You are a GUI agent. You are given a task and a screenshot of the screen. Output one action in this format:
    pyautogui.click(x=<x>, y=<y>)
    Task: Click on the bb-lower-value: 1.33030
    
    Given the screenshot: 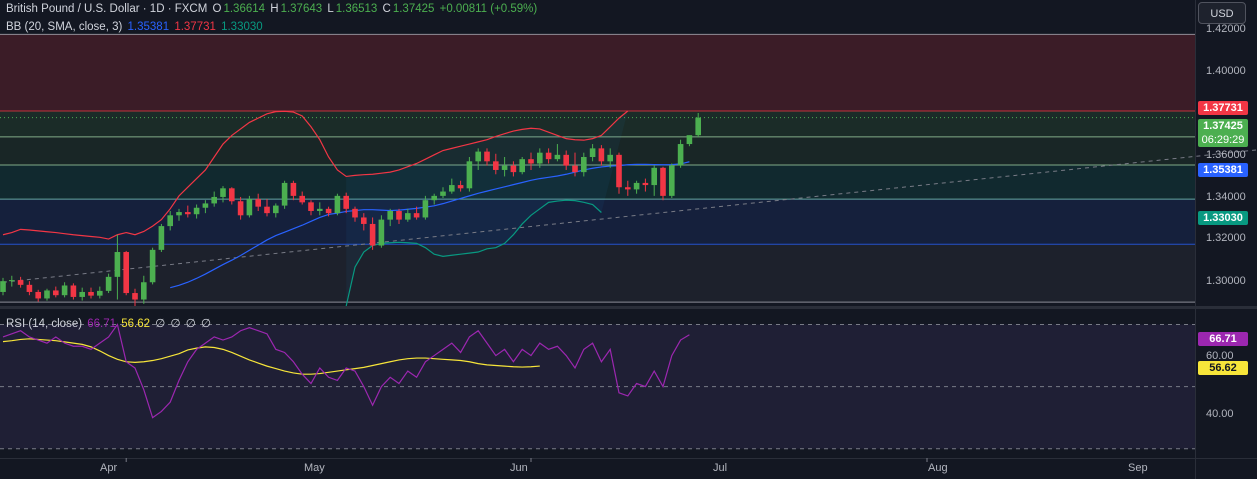 What is the action you would take?
    pyautogui.click(x=242, y=27)
    